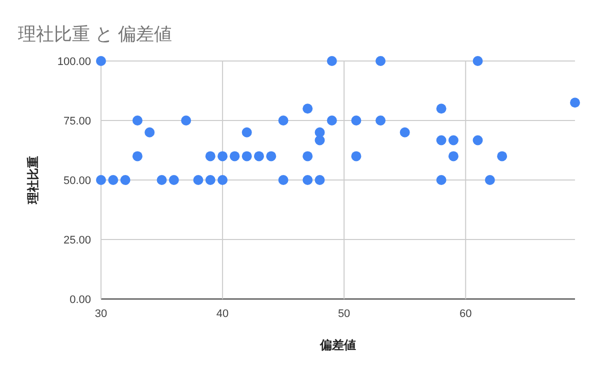 The image size is (600, 371). What do you see at coordinates (344, 314) in the screenshot?
I see `x-tick-label: 50` at bounding box center [344, 314].